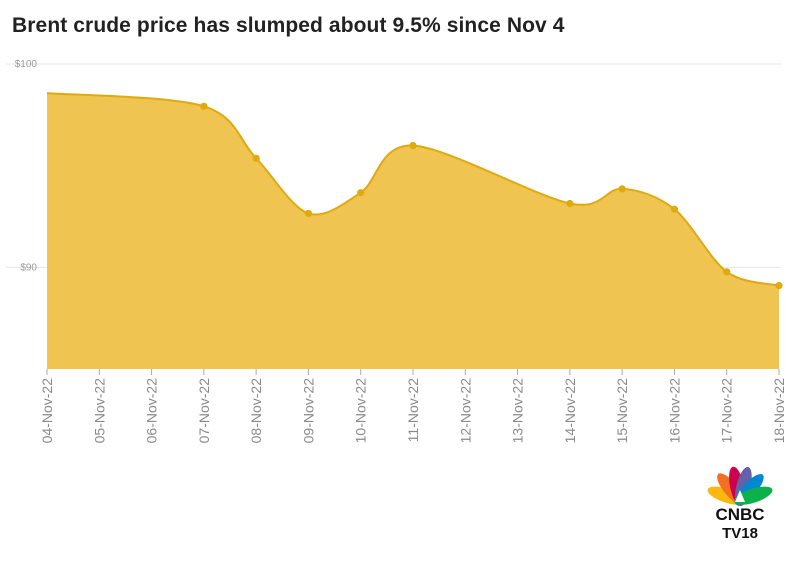  I want to click on x-tick-label: 12-Nov-22, so click(465, 411).